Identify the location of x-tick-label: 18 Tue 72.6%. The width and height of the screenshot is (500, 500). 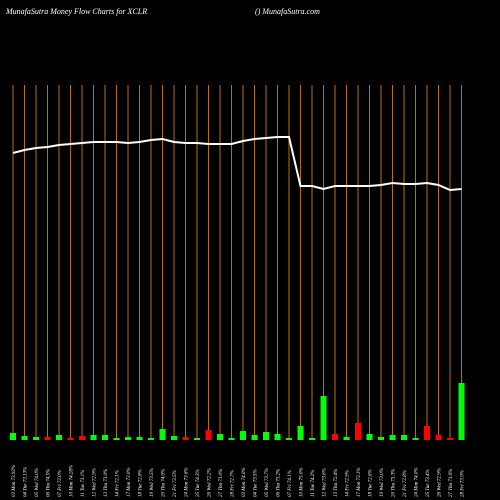
(371, 483).